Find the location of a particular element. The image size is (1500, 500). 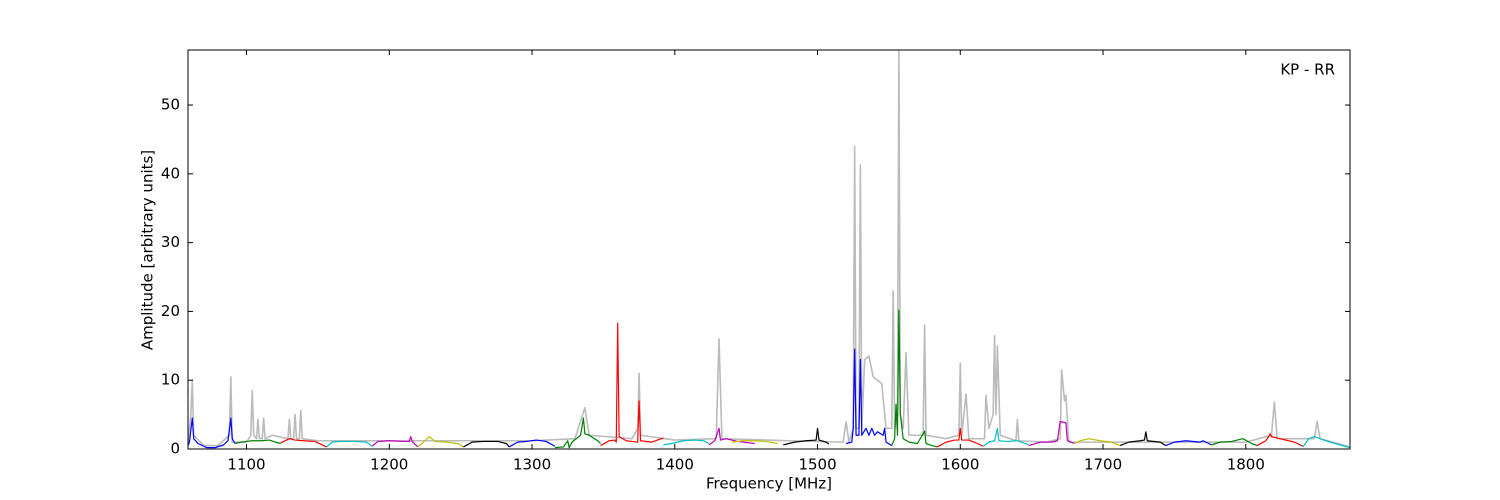

x-tick-label: 1200 is located at coordinates (389, 465).